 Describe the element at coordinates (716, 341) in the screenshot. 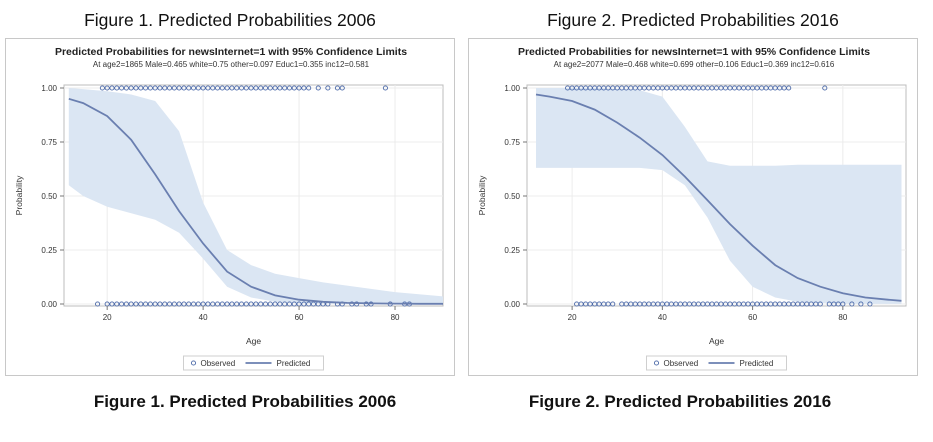

I see `x-axis-label: Age` at that location.